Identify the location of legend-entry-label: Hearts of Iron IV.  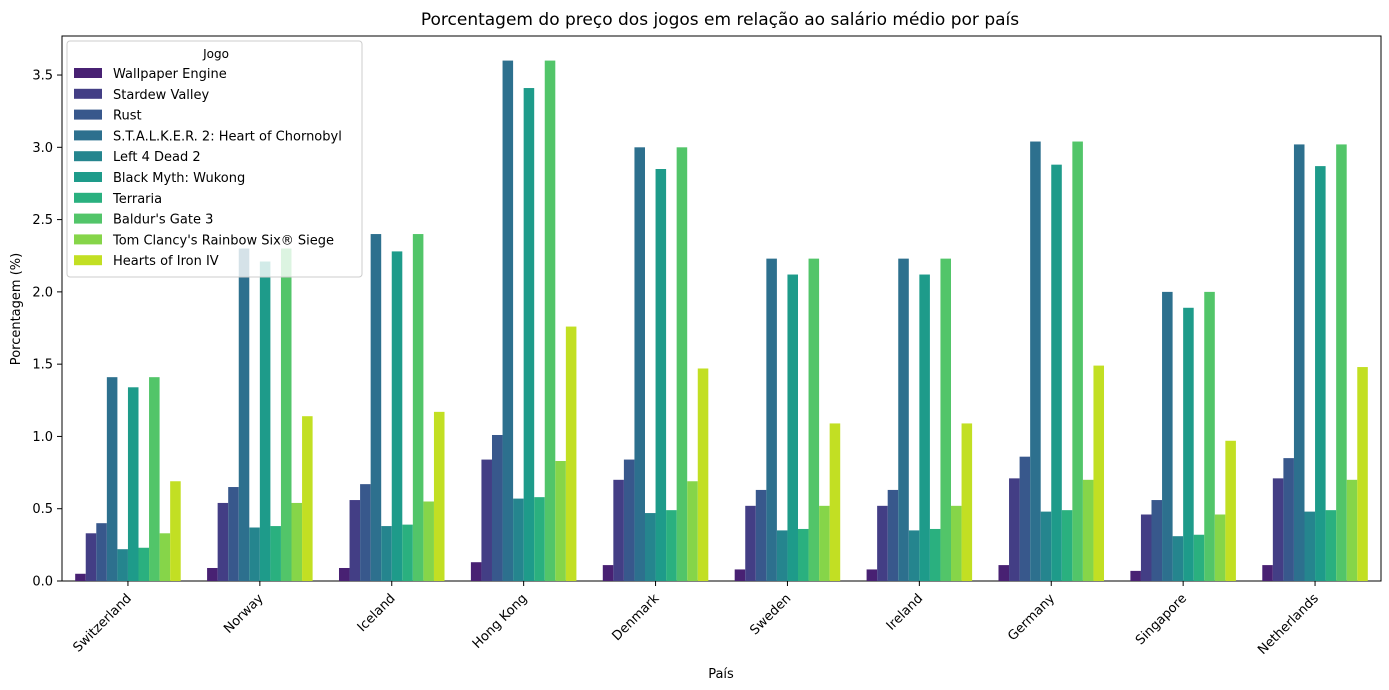
(166, 261).